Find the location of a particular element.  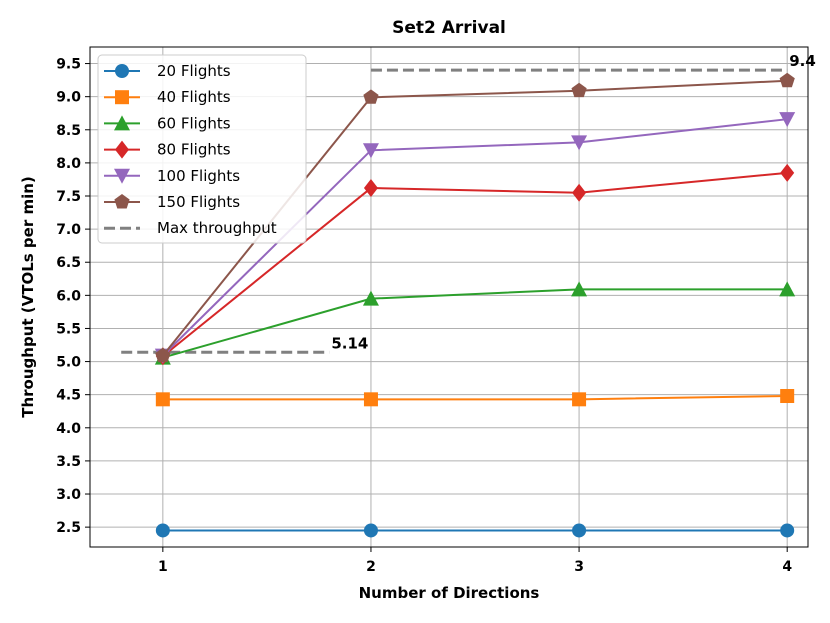

legend-label: 80 Flights is located at coordinates (194, 150).